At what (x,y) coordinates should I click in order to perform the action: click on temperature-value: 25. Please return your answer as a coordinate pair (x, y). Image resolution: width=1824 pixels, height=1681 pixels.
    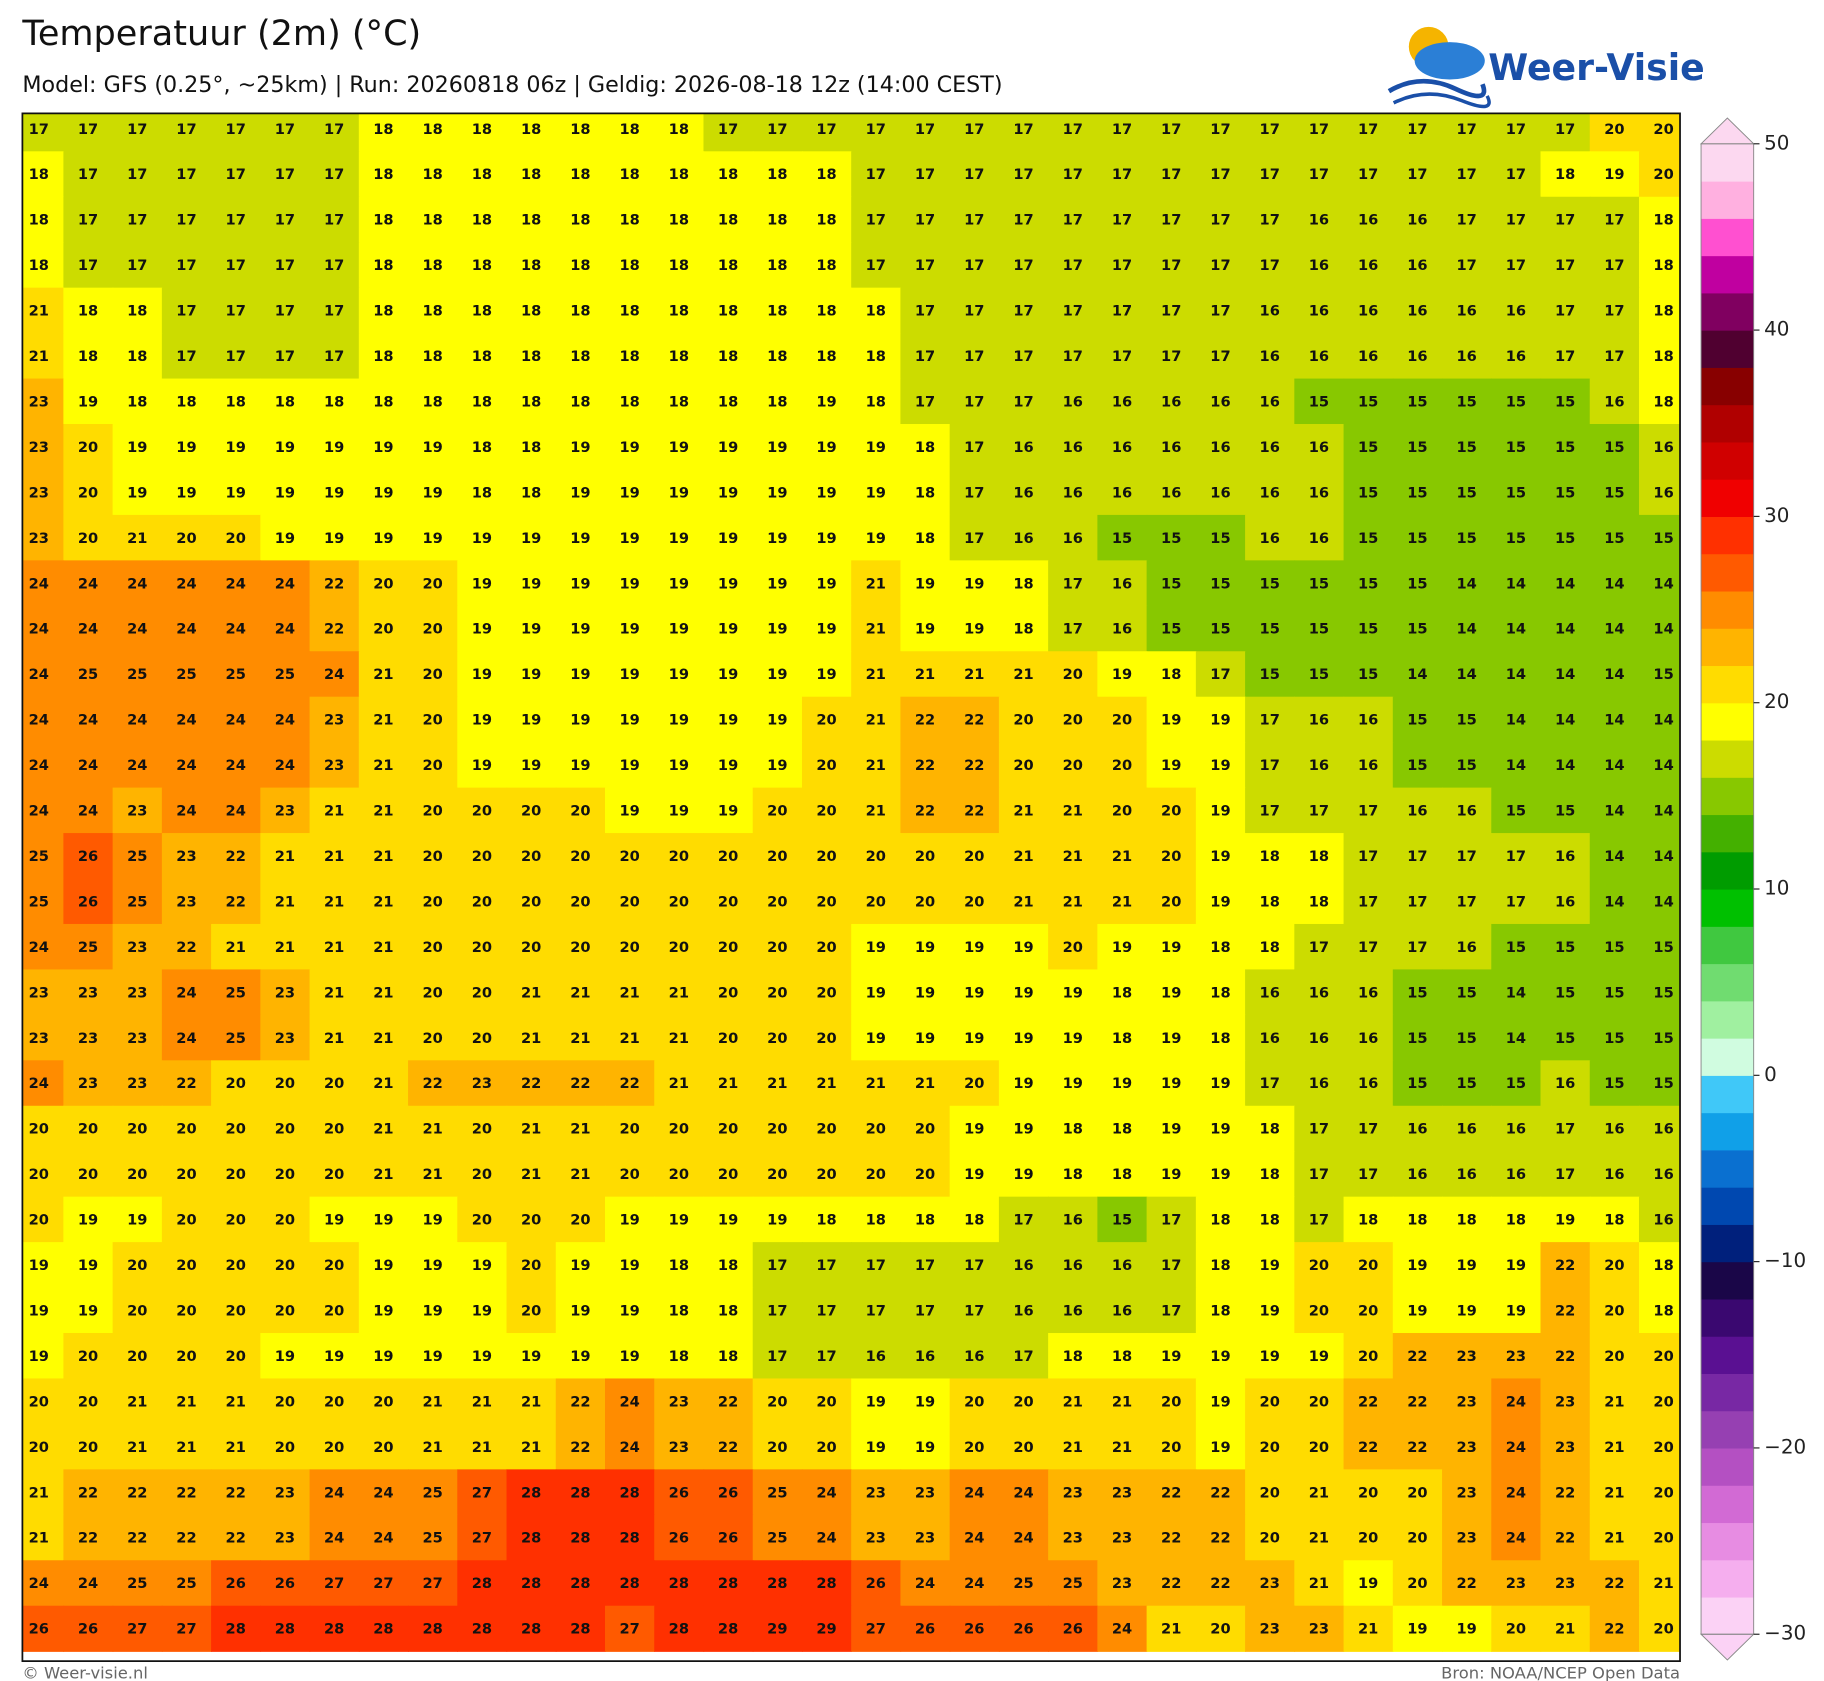
    Looking at the image, I should click on (236, 1038).